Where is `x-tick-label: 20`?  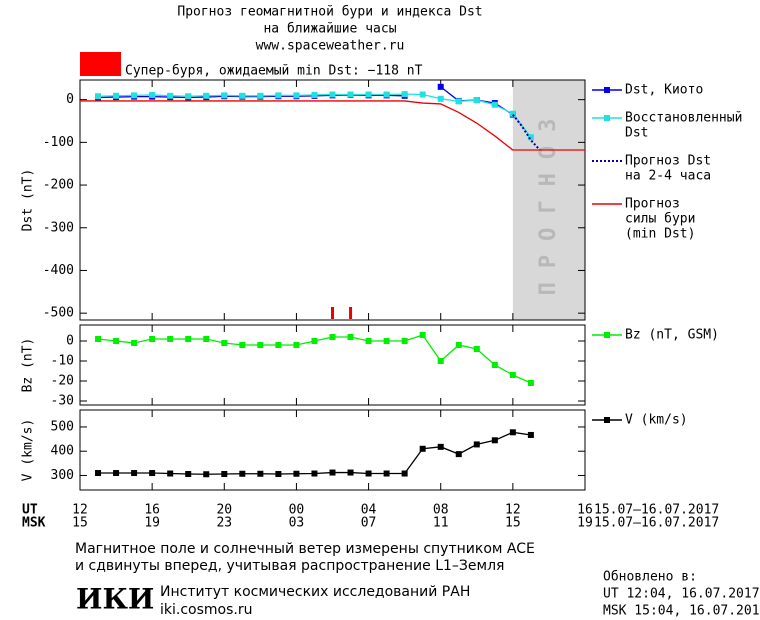 x-tick-label: 20 is located at coordinates (224, 510).